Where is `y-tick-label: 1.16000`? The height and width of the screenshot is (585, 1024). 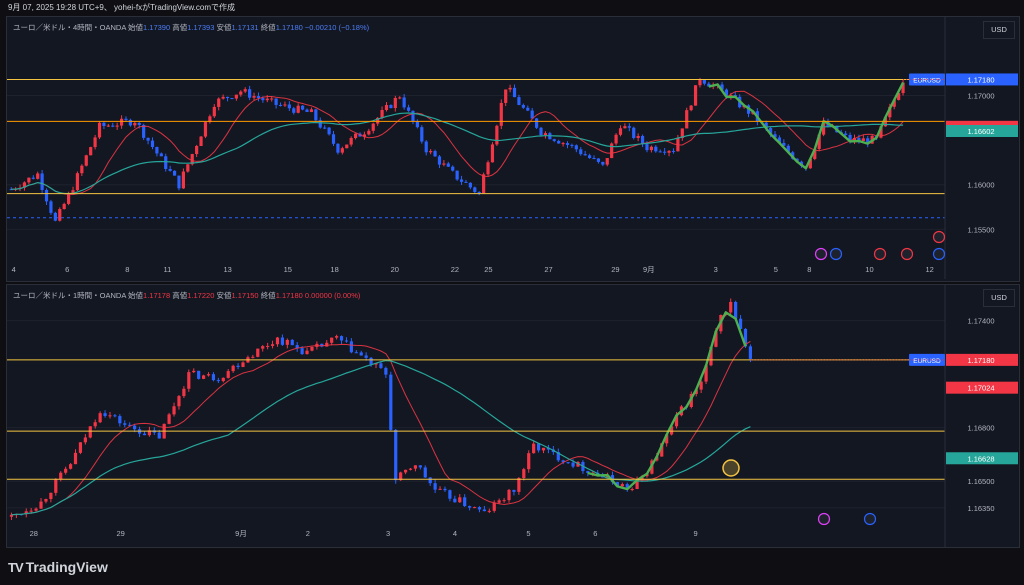 y-tick-label: 1.16000 is located at coordinates (980, 185).